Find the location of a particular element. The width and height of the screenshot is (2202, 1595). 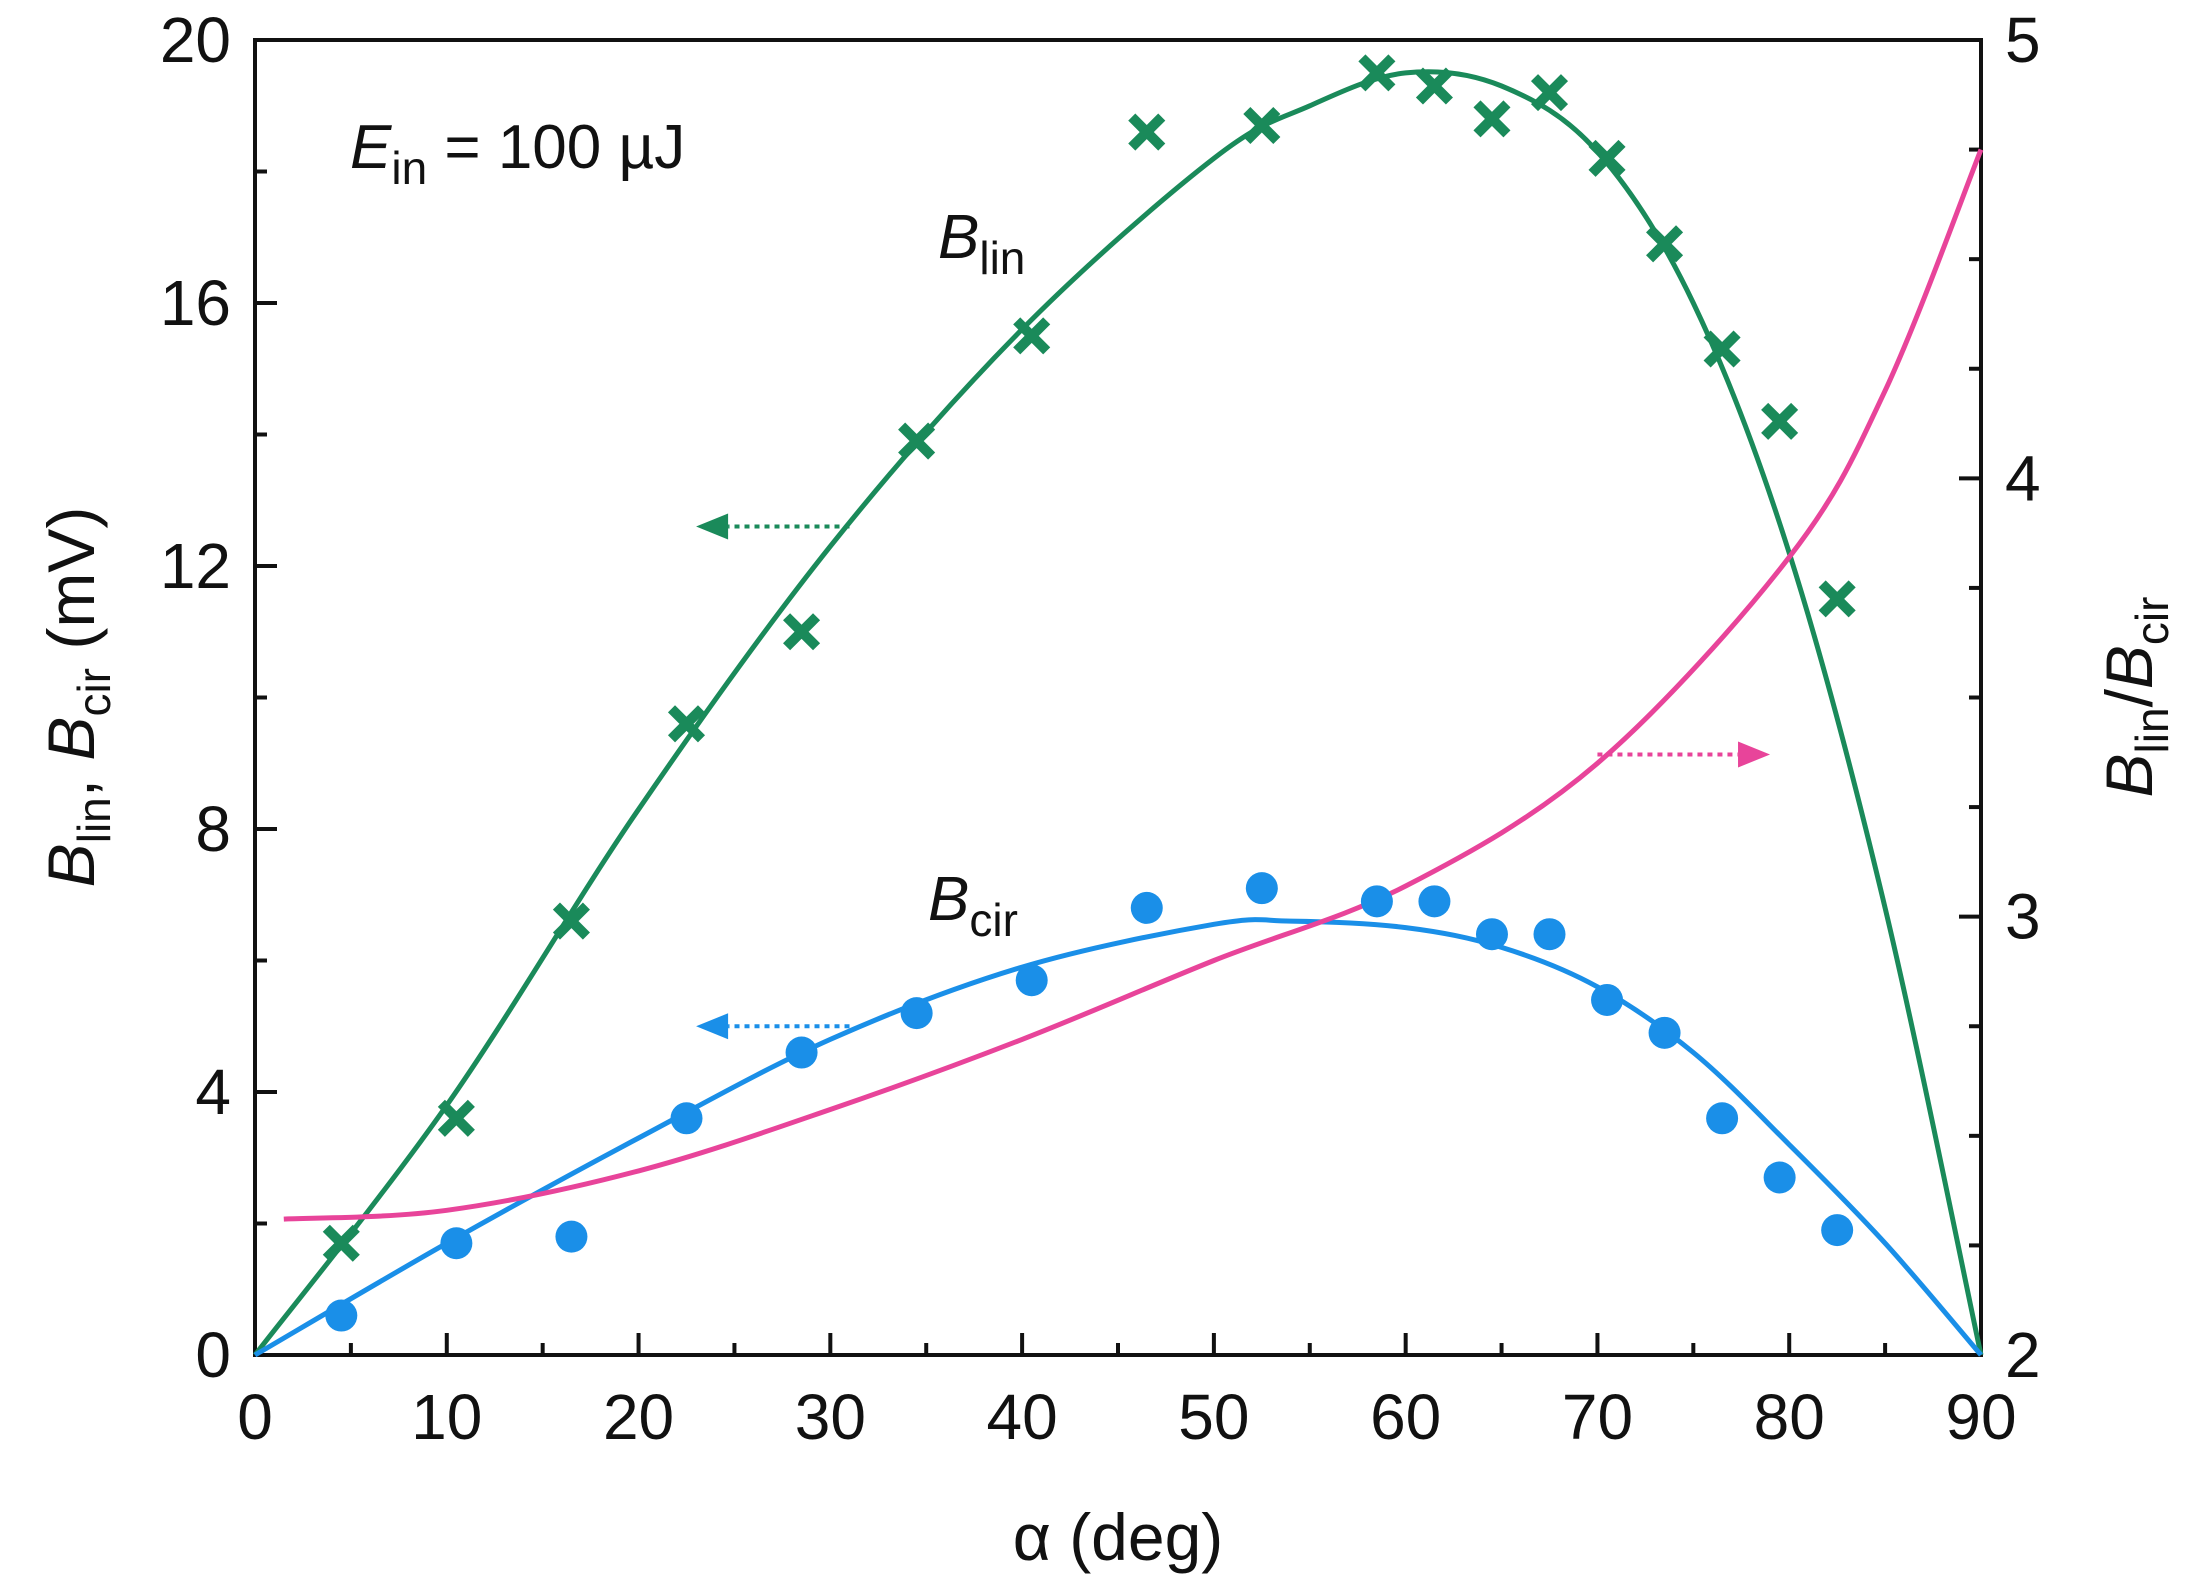

y-left-tick-label: 4 is located at coordinates (213, 1092).